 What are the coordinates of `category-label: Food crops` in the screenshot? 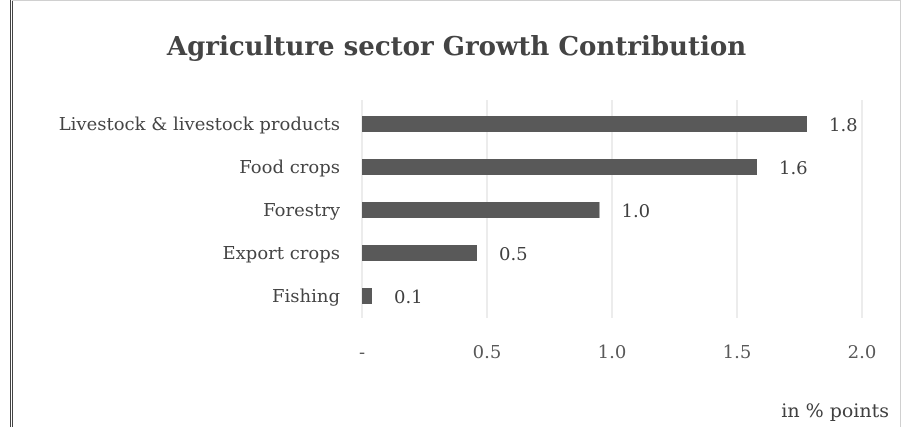 It's located at (289, 167).